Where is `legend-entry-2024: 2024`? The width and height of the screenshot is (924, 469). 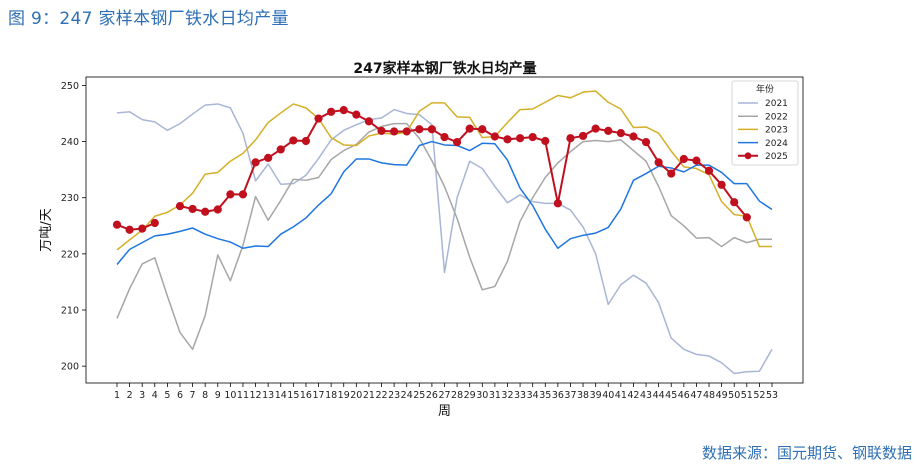
legend-entry-2024: 2024 is located at coordinates (763, 144).